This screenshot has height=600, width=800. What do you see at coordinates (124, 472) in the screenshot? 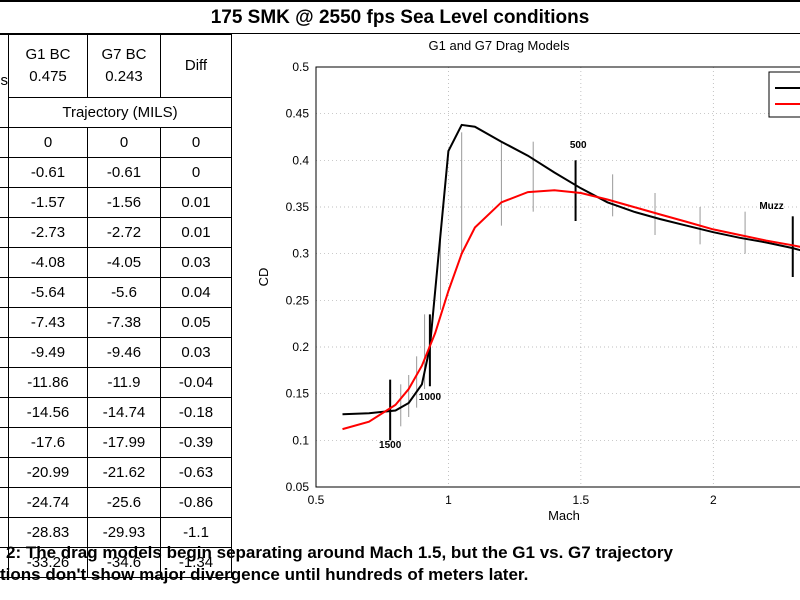
I see `g7-cell: -21.62` at bounding box center [124, 472].